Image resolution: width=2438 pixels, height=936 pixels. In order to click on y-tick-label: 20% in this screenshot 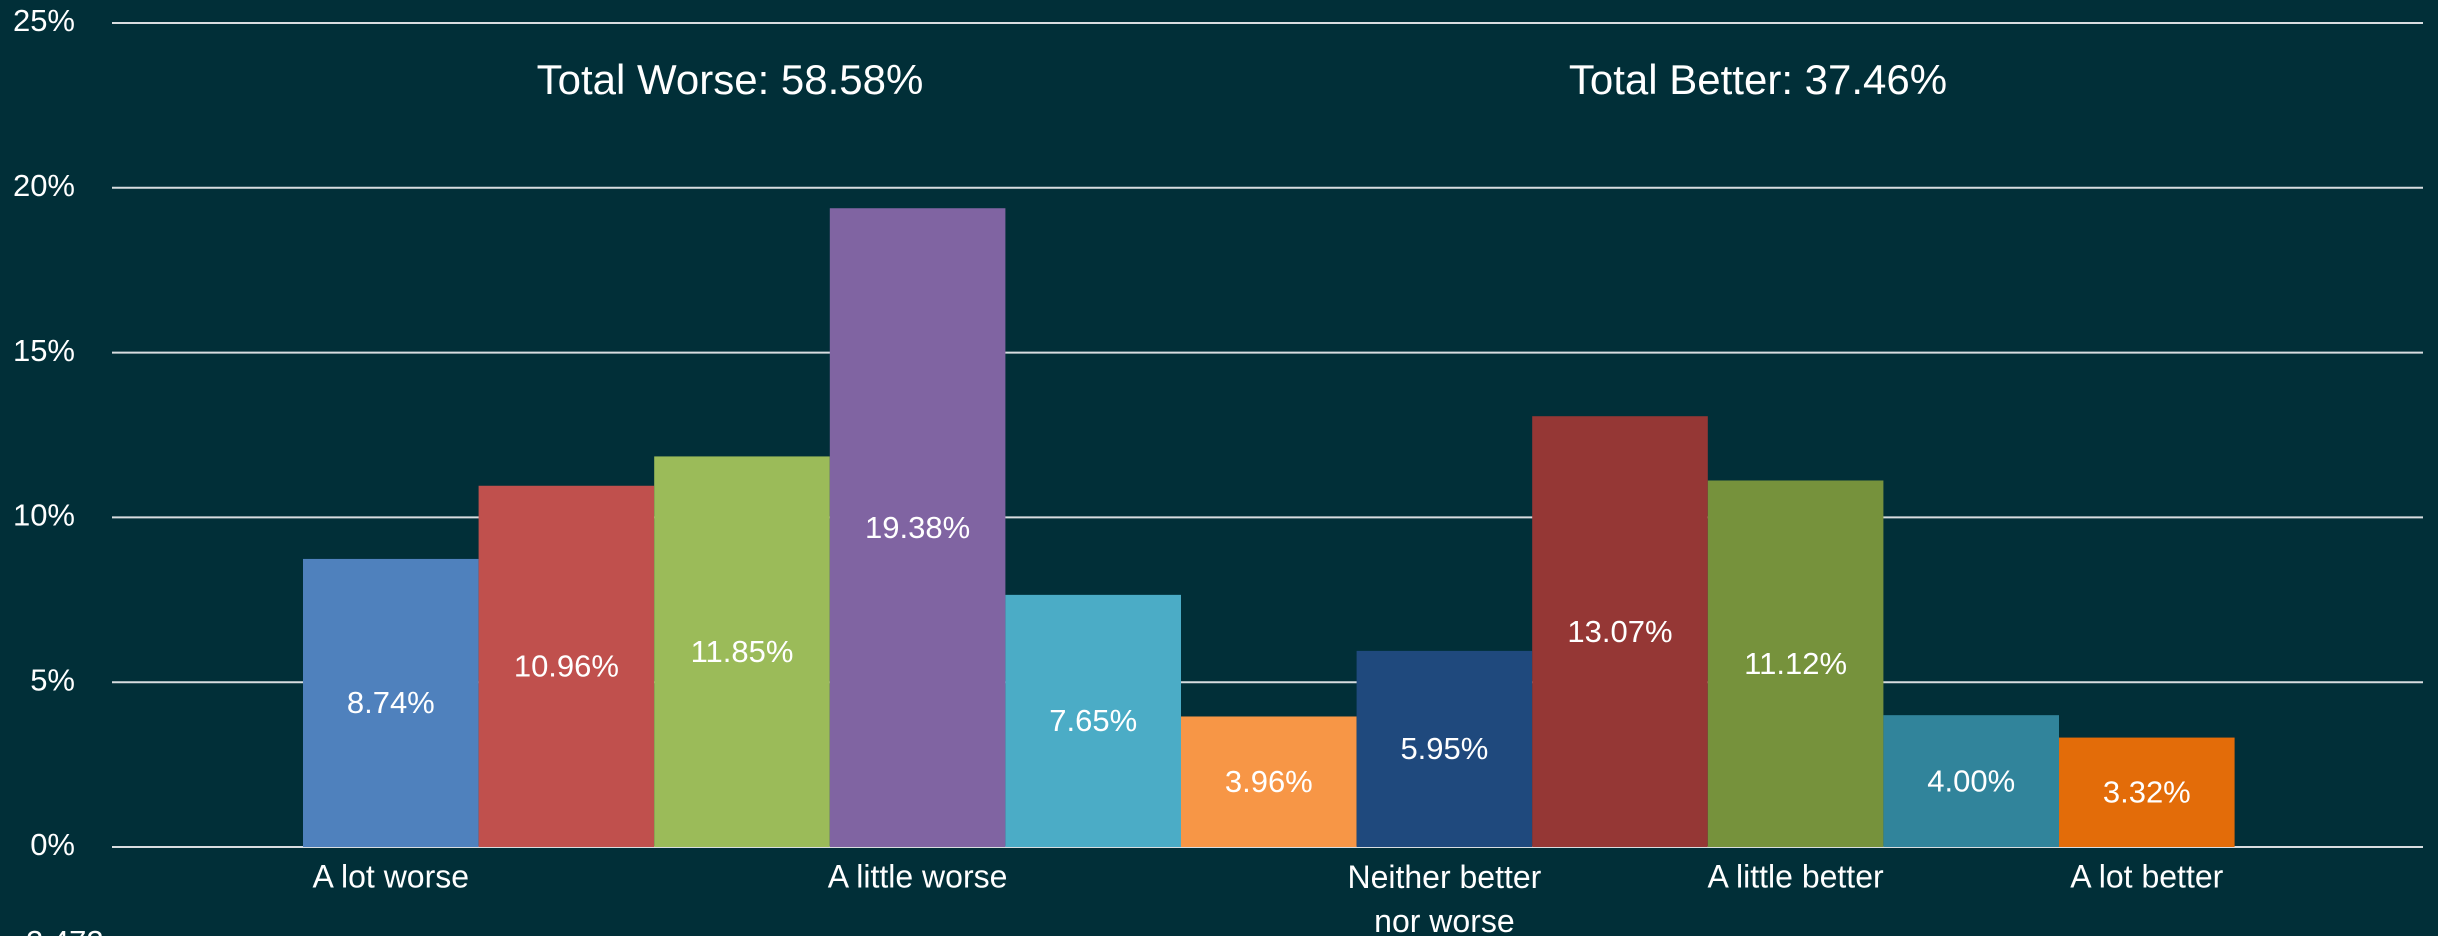, I will do `click(44, 185)`.